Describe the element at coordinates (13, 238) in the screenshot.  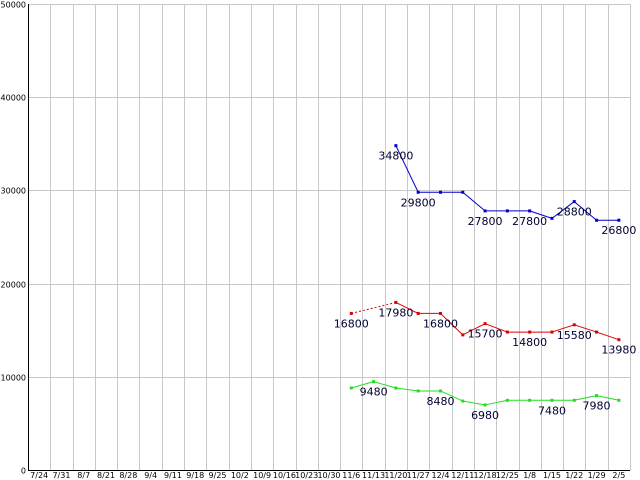
I see `y-axis-ticks: 0 10000 20000 30000 40000 50000` at that location.